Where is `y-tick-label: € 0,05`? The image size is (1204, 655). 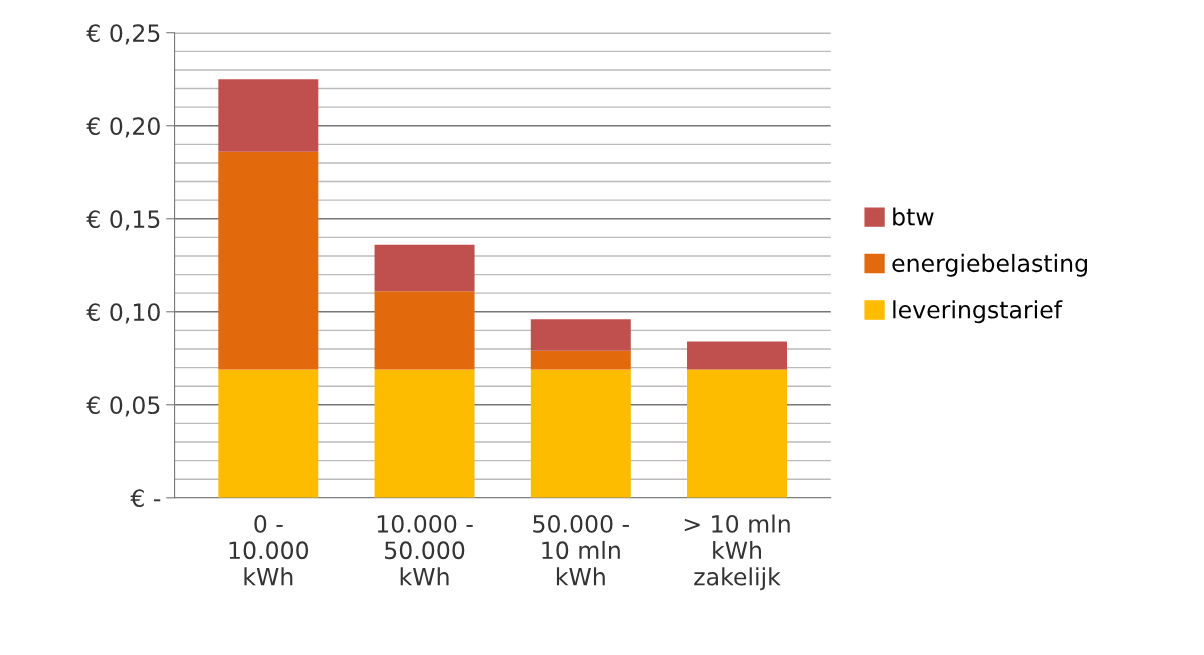
y-tick-label: € 0,05 is located at coordinates (123, 406).